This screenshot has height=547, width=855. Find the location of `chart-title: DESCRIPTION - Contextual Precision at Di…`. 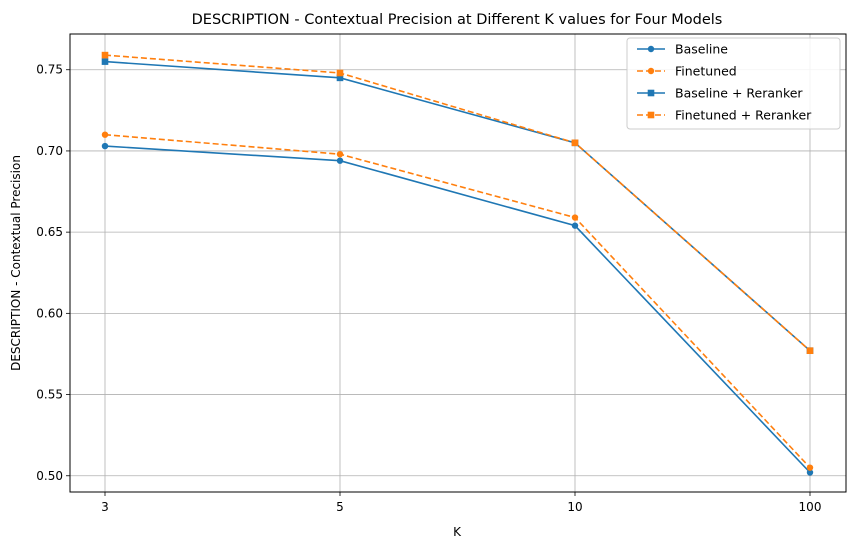

chart-title: DESCRIPTION - Contextual Precision at Di… is located at coordinates (457, 20).